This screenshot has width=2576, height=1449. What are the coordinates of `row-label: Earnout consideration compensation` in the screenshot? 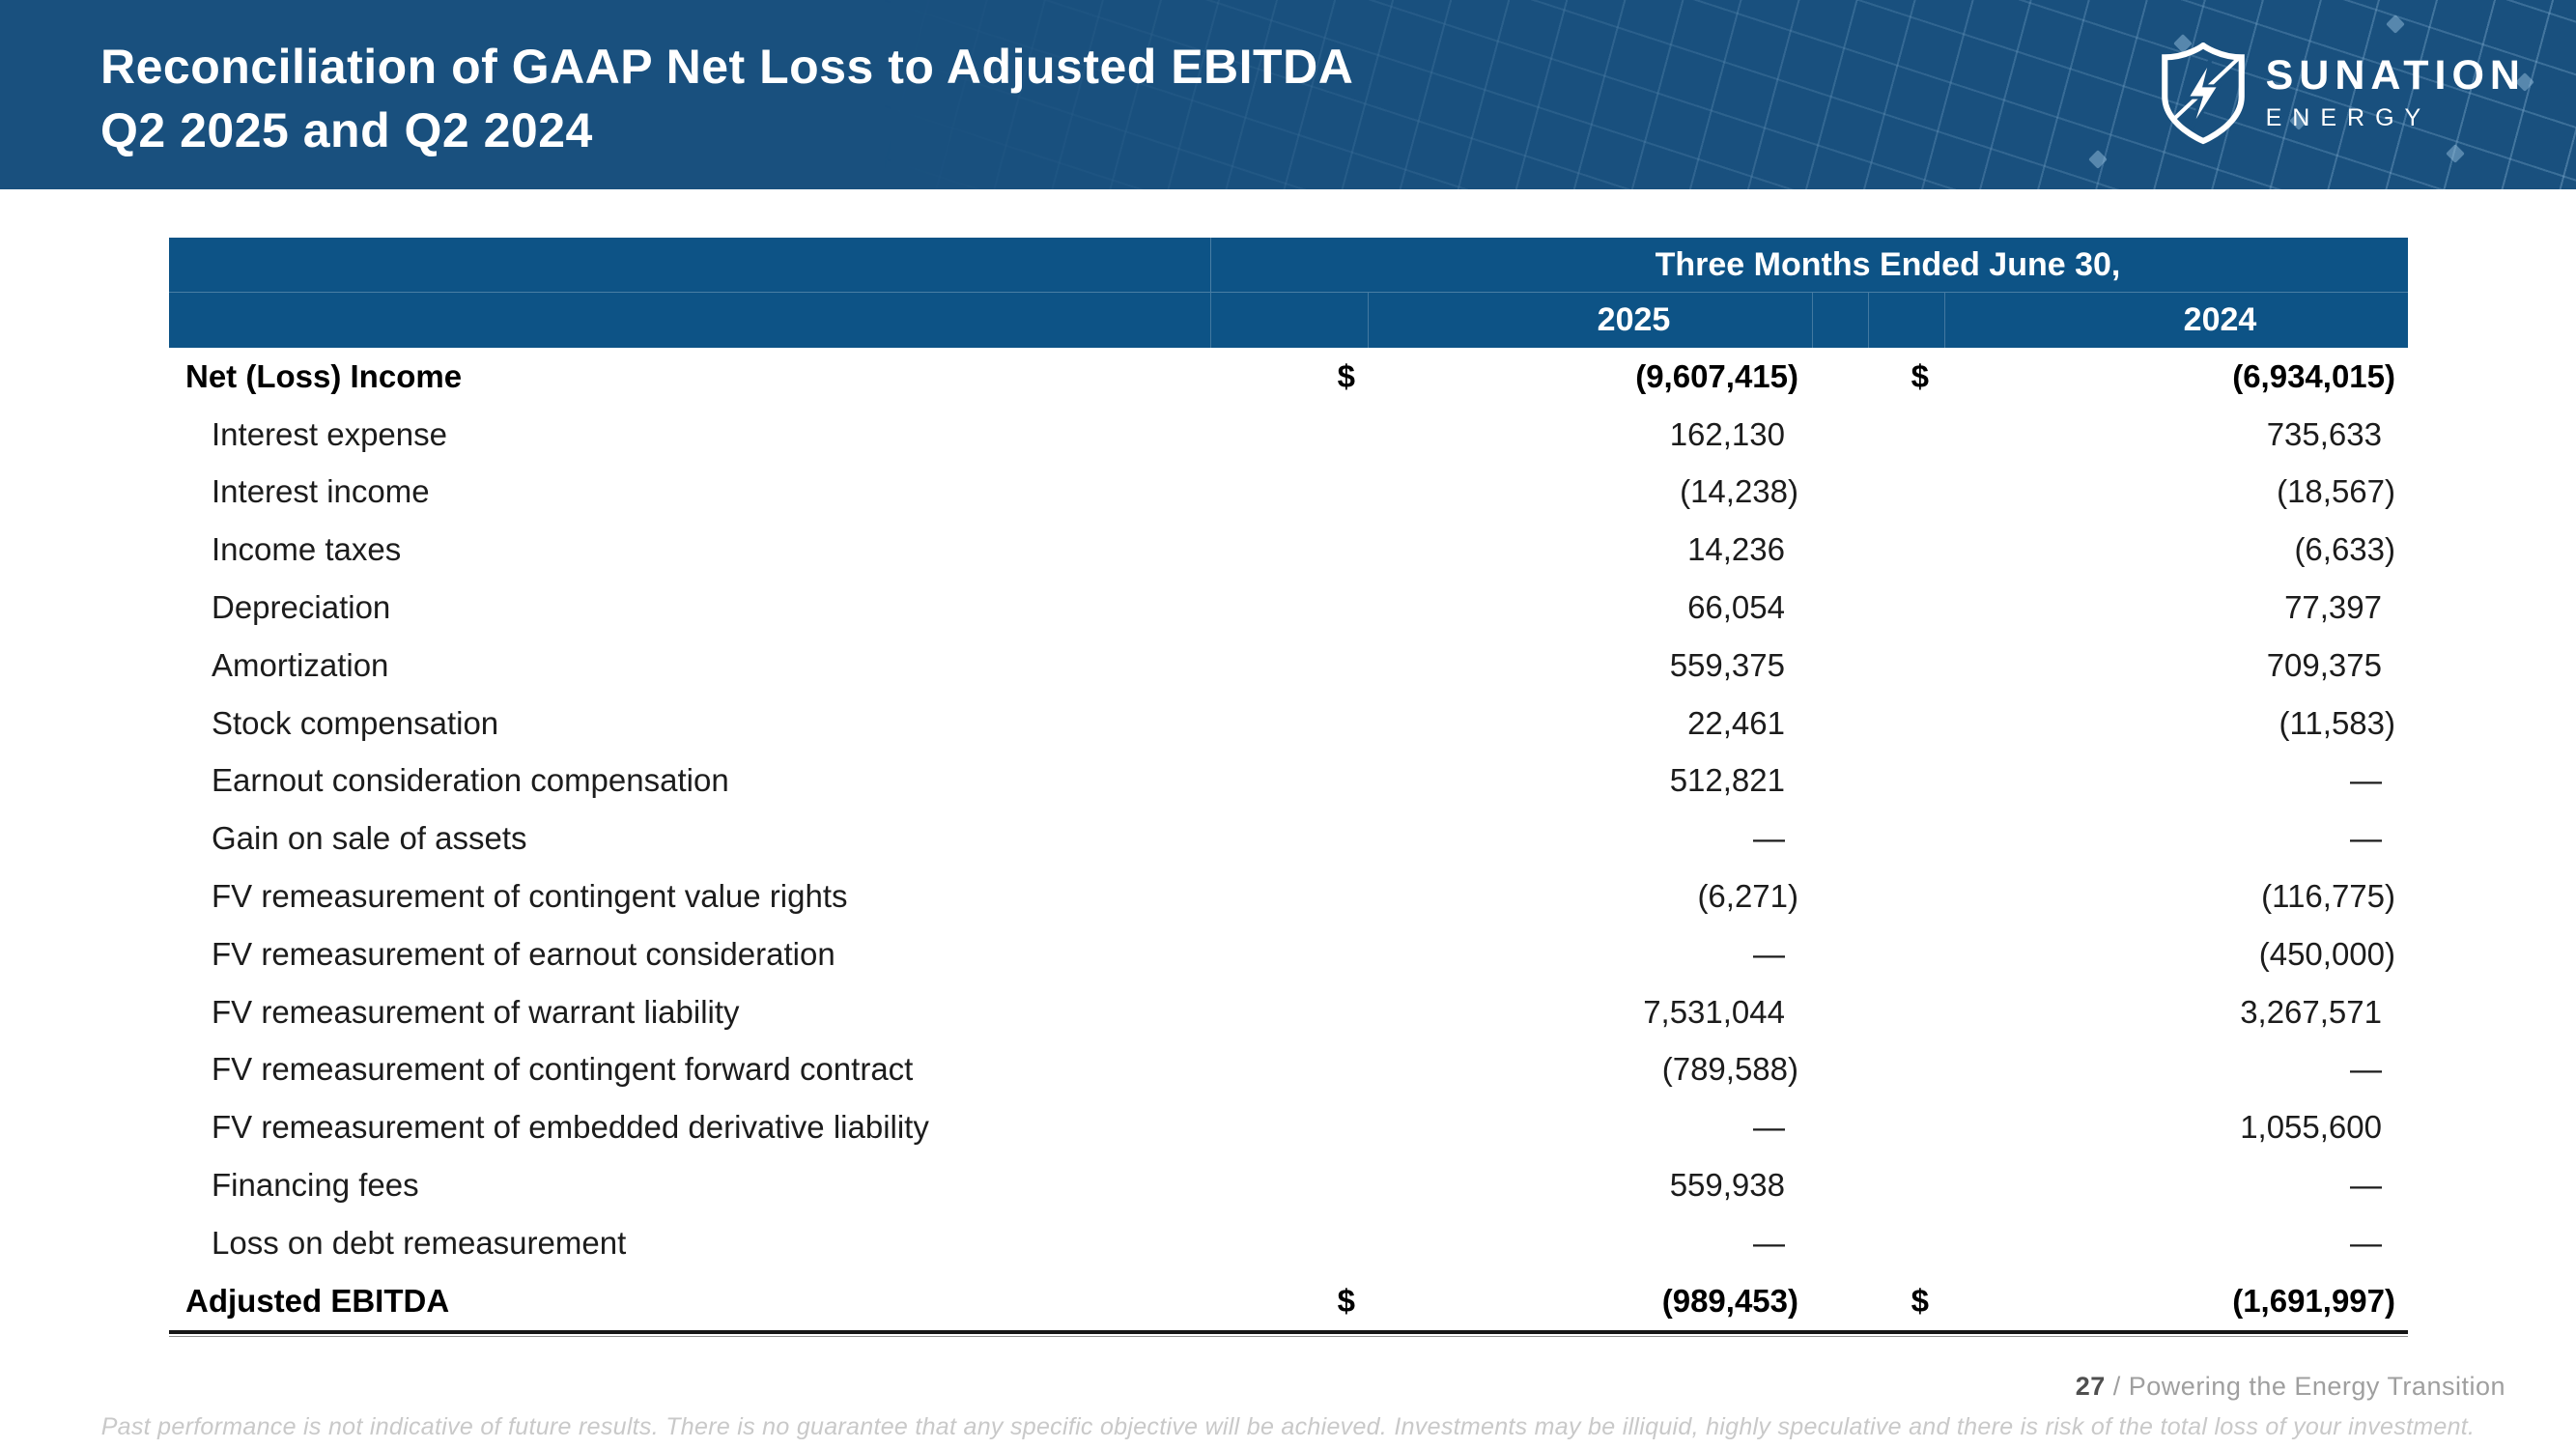 It's located at (470, 780).